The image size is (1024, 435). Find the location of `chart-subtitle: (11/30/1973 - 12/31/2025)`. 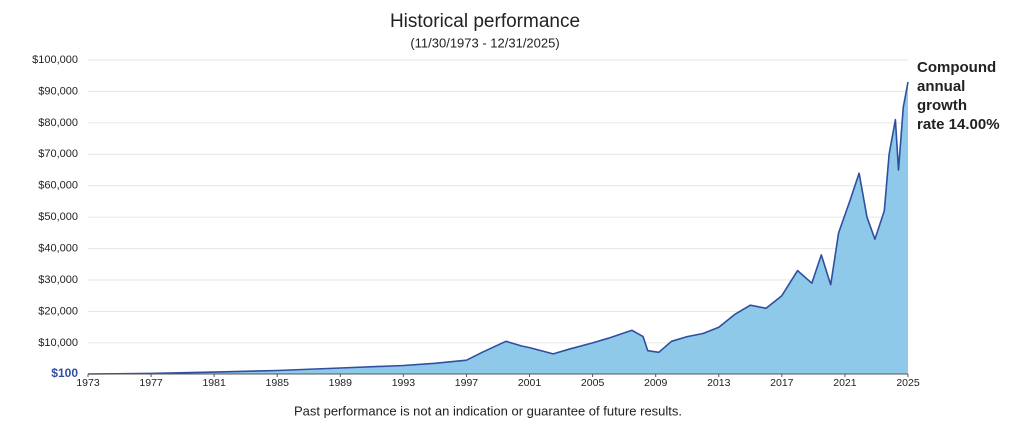

chart-subtitle: (11/30/1973 - 12/31/2025) is located at coordinates (484, 42).